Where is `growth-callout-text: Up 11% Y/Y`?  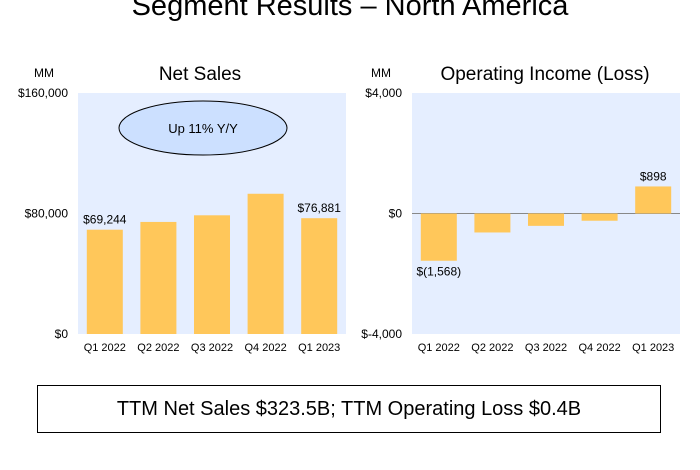 growth-callout-text: Up 11% Y/Y is located at coordinates (203, 128).